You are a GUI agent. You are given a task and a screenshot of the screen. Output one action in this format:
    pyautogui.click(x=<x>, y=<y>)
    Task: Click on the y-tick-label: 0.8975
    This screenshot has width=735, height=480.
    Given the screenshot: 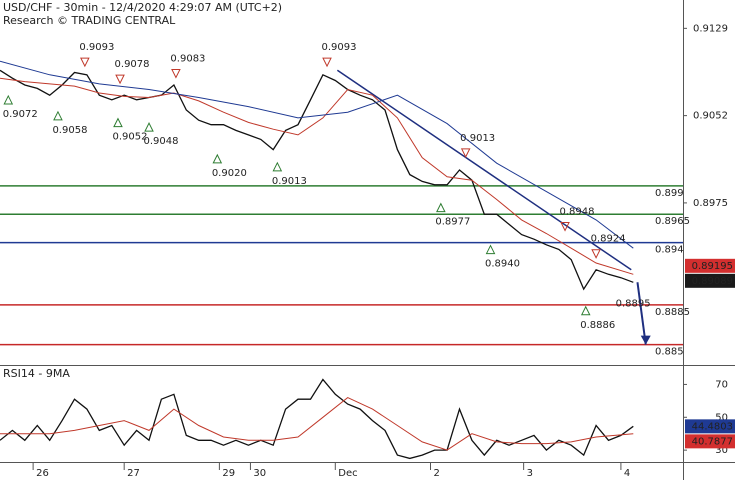 What is the action you would take?
    pyautogui.click(x=710, y=203)
    